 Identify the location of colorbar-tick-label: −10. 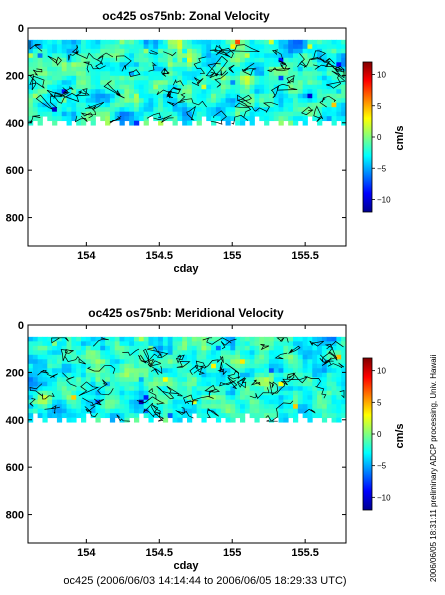
(384, 200).